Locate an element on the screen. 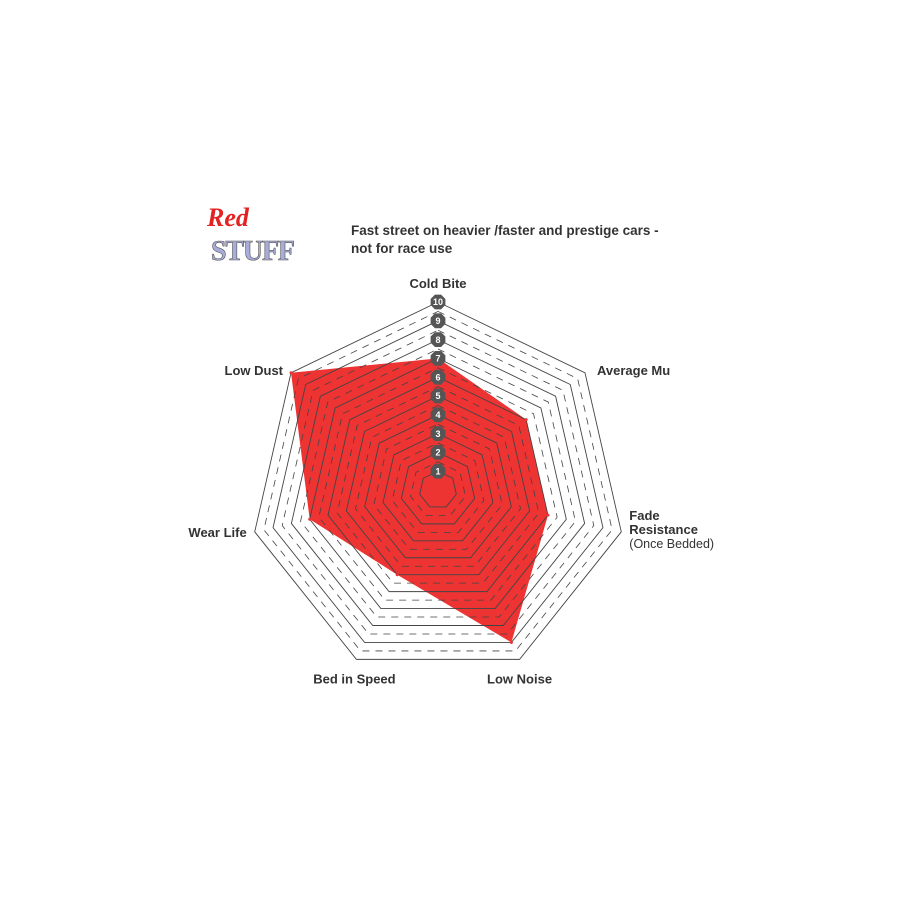 Image resolution: width=900 pixels, height=900 pixels. tick-label-10: 10 is located at coordinates (438, 302).